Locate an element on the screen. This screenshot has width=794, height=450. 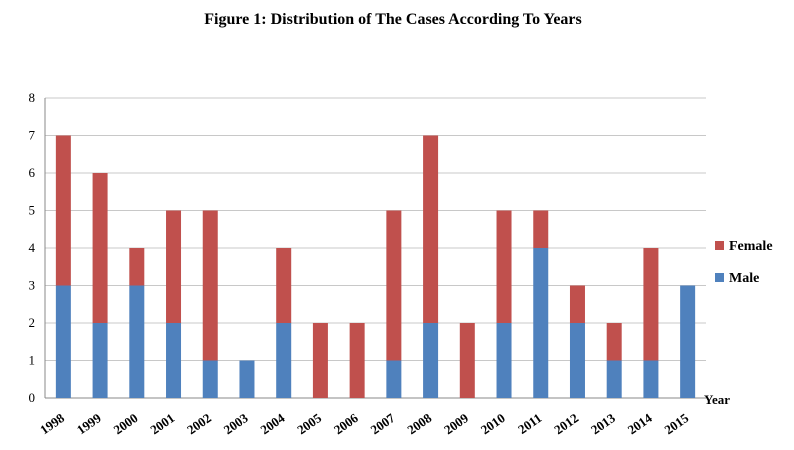
bar-female-2006 is located at coordinates (357, 360).